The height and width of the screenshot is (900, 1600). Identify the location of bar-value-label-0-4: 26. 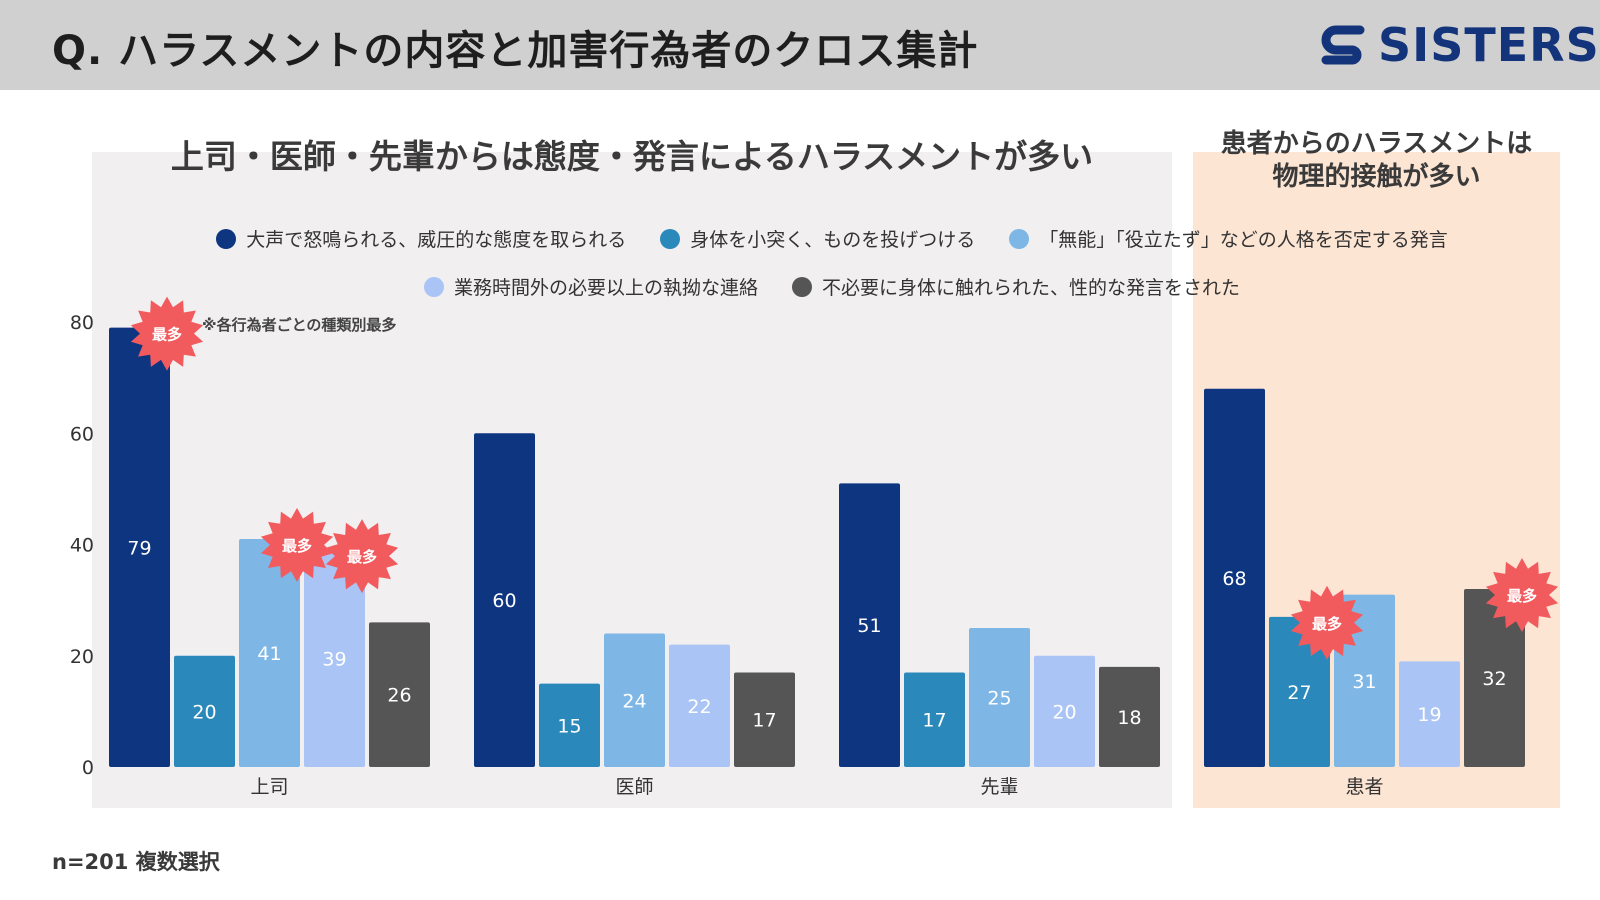
(399, 696).